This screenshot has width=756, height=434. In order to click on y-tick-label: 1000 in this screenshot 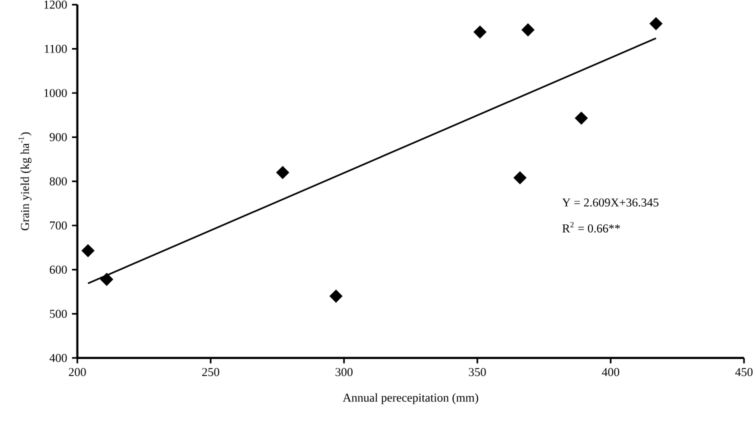, I will do `click(55, 93)`.